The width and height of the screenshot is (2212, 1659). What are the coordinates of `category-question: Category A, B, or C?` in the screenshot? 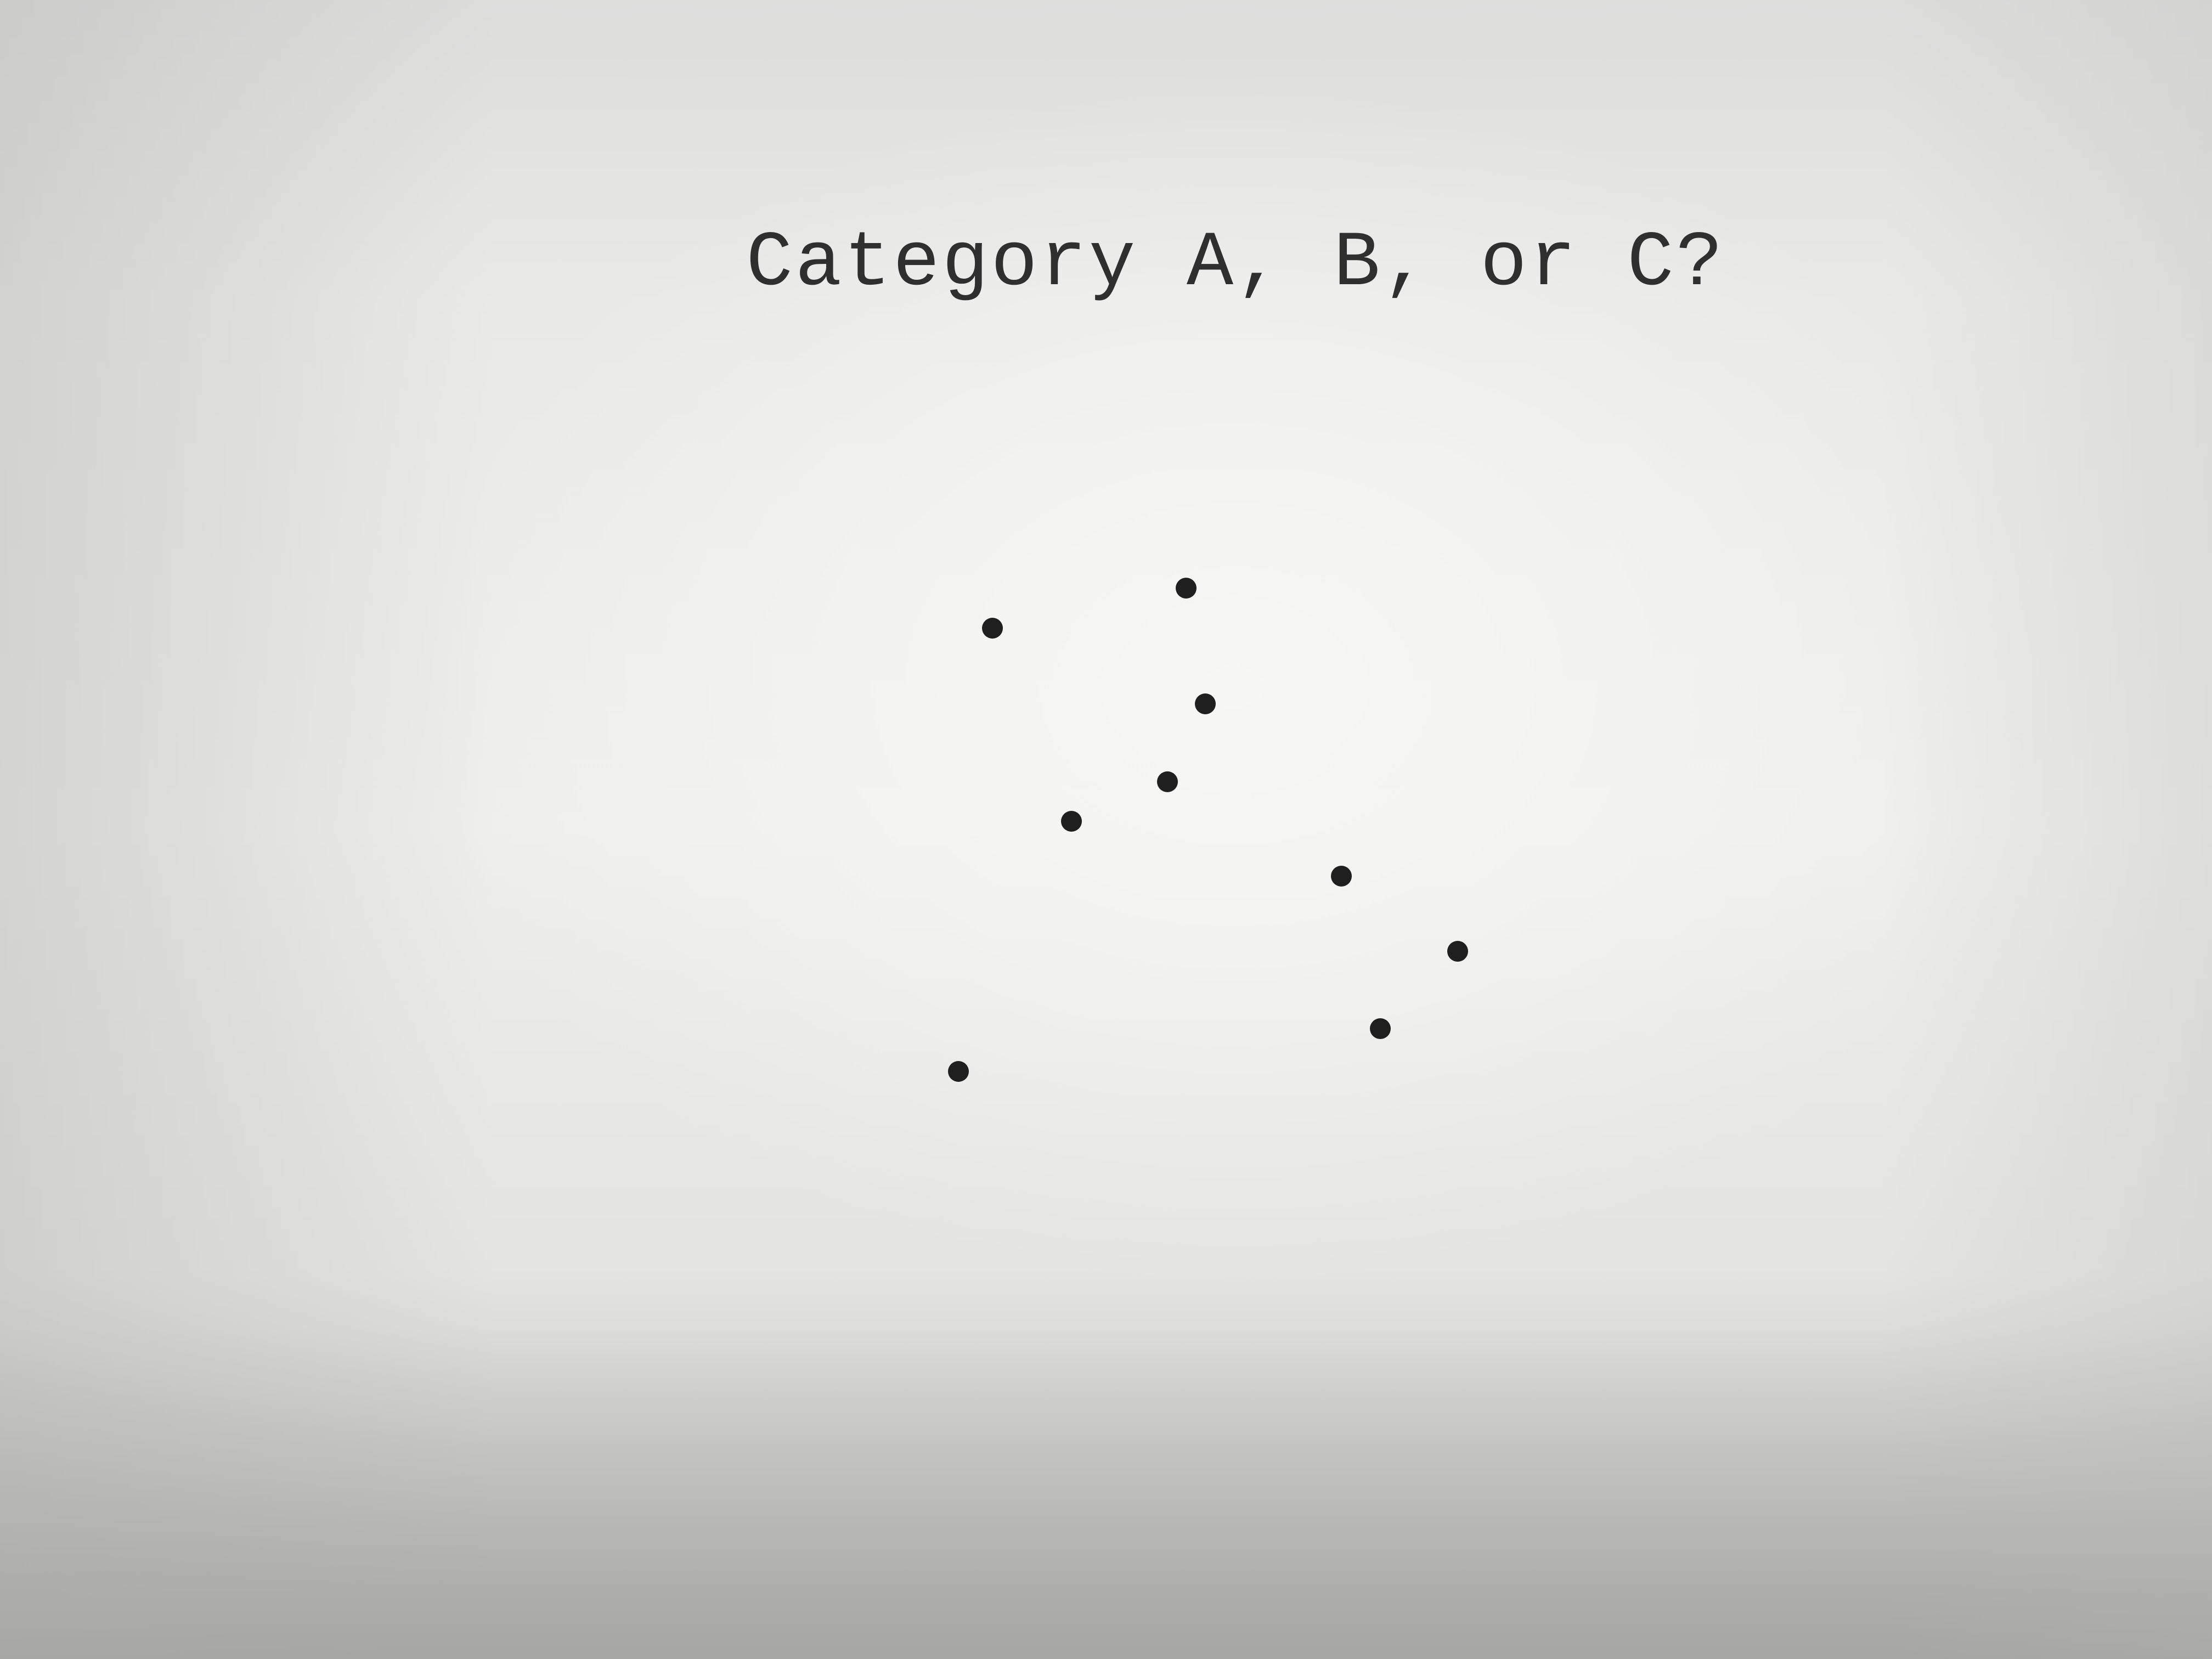 It's located at (1235, 263).